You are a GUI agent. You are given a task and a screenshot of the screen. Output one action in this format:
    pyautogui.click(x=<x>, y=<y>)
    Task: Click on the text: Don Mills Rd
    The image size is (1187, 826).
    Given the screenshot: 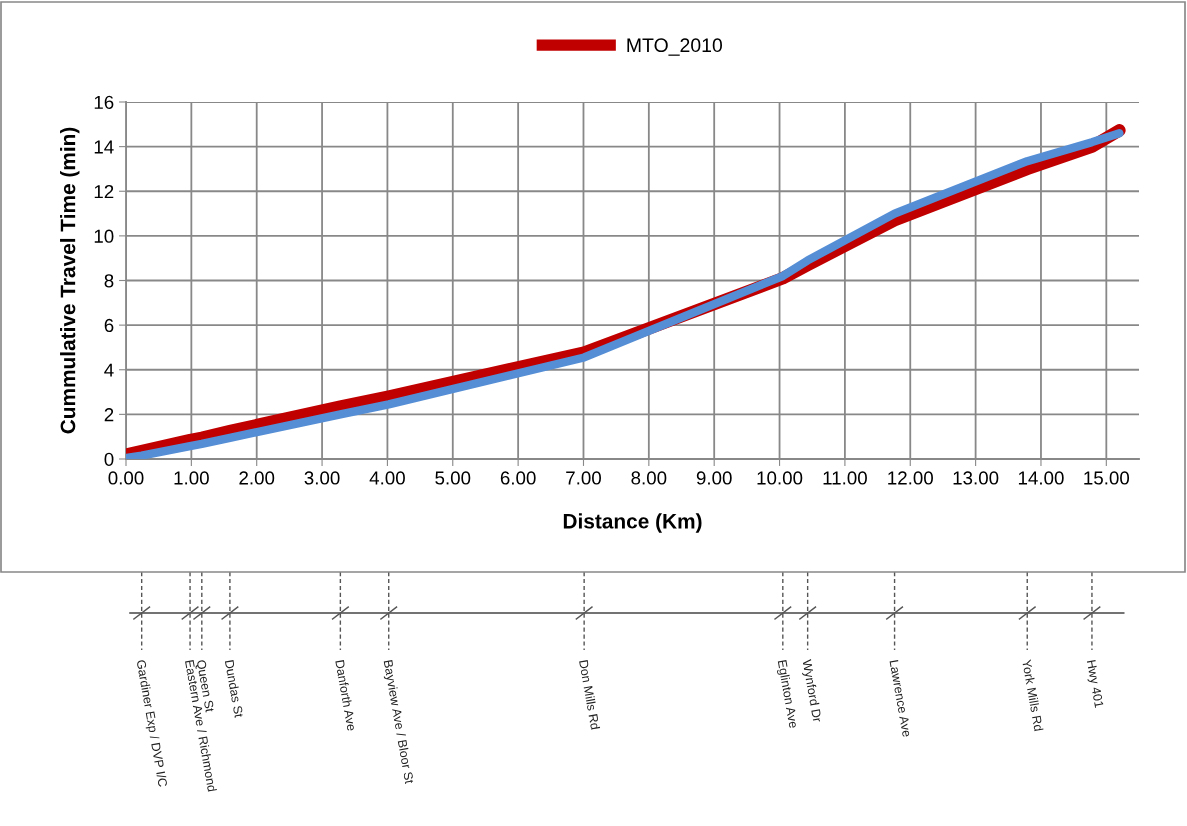 What is the action you would take?
    pyautogui.click(x=590, y=695)
    